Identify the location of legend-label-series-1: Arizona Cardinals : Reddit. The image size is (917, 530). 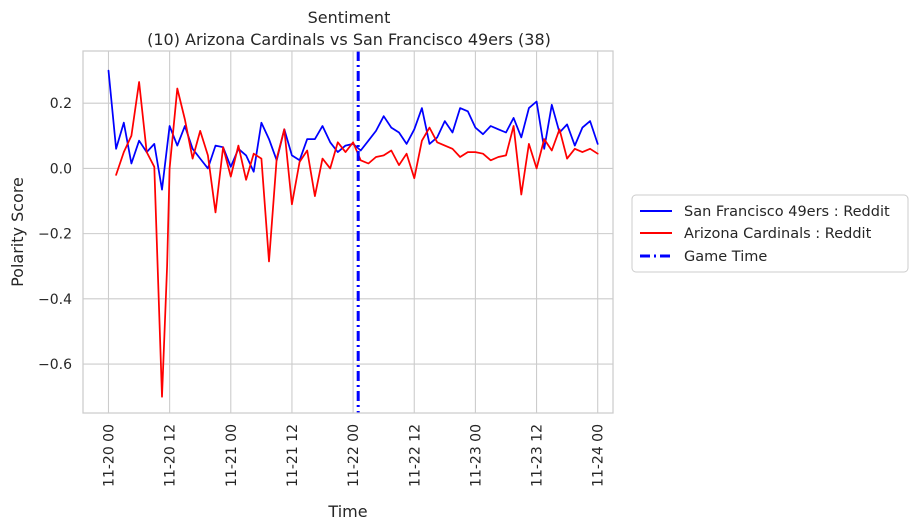
(778, 234).